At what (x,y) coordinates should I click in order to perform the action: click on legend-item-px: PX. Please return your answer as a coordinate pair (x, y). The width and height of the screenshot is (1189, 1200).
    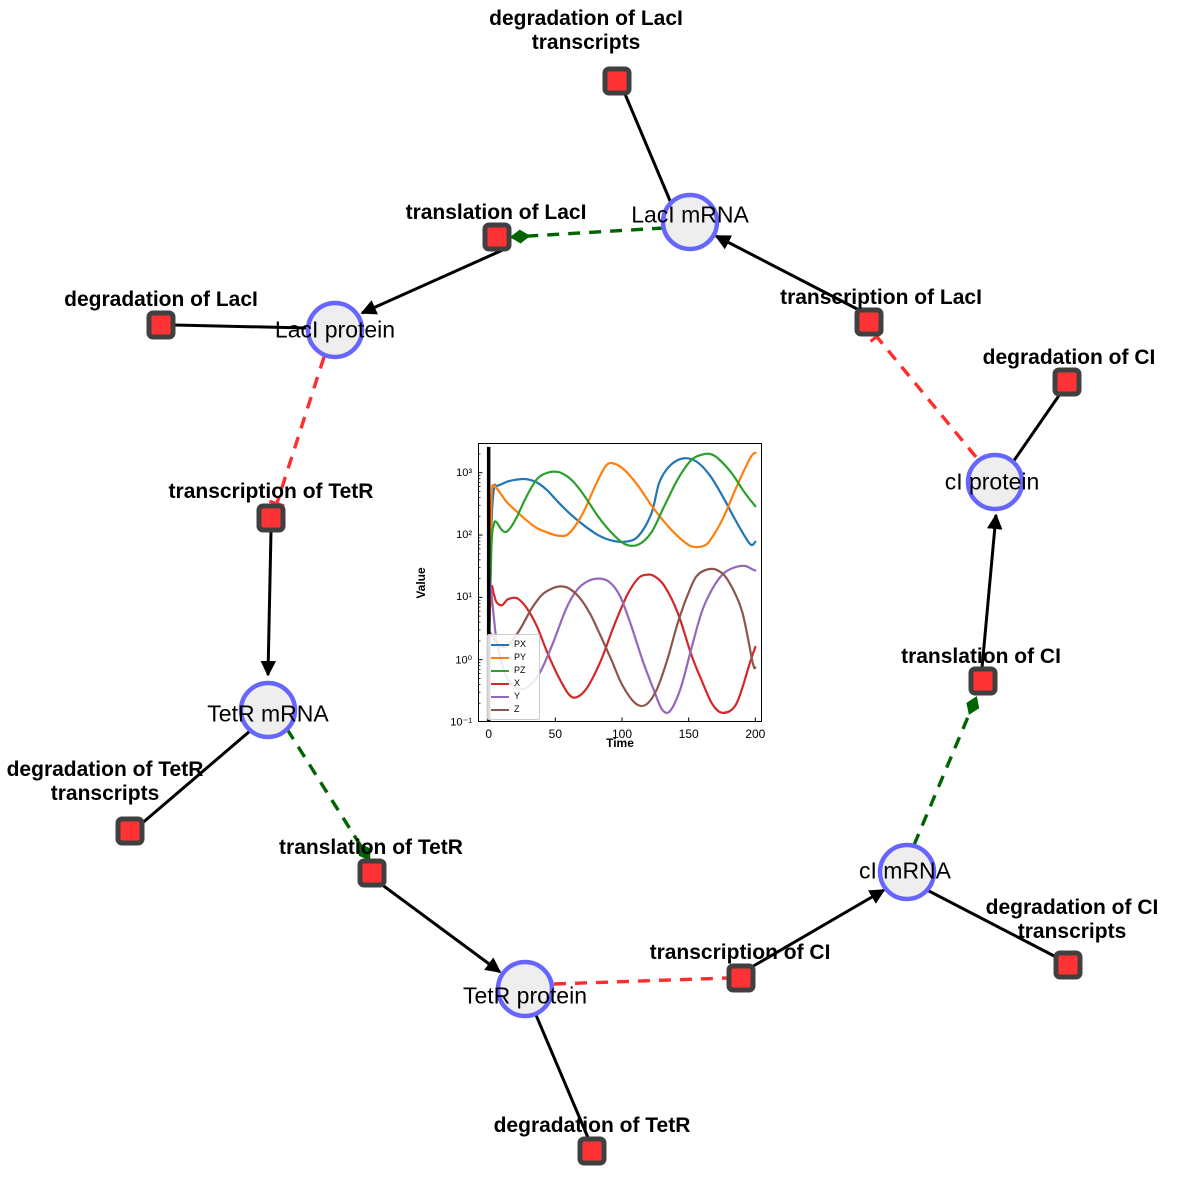
    Looking at the image, I should click on (513, 644).